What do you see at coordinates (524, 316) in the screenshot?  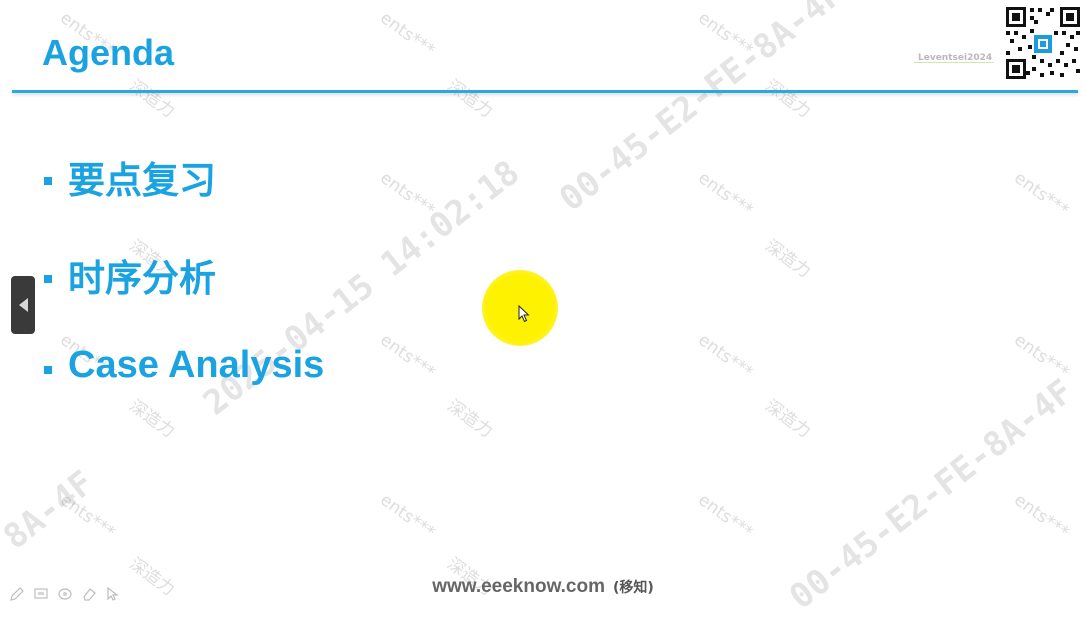 I see `mouse-cursor-icon` at bounding box center [524, 316].